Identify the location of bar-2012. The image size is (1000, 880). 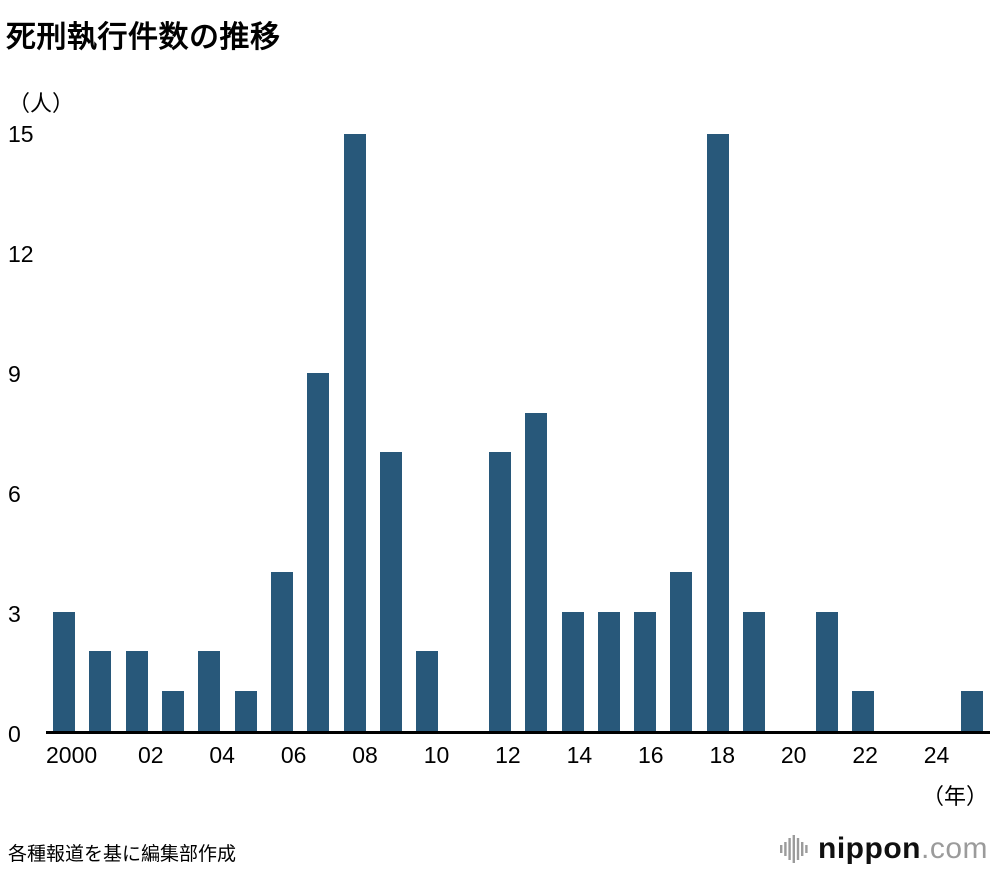
(499, 591).